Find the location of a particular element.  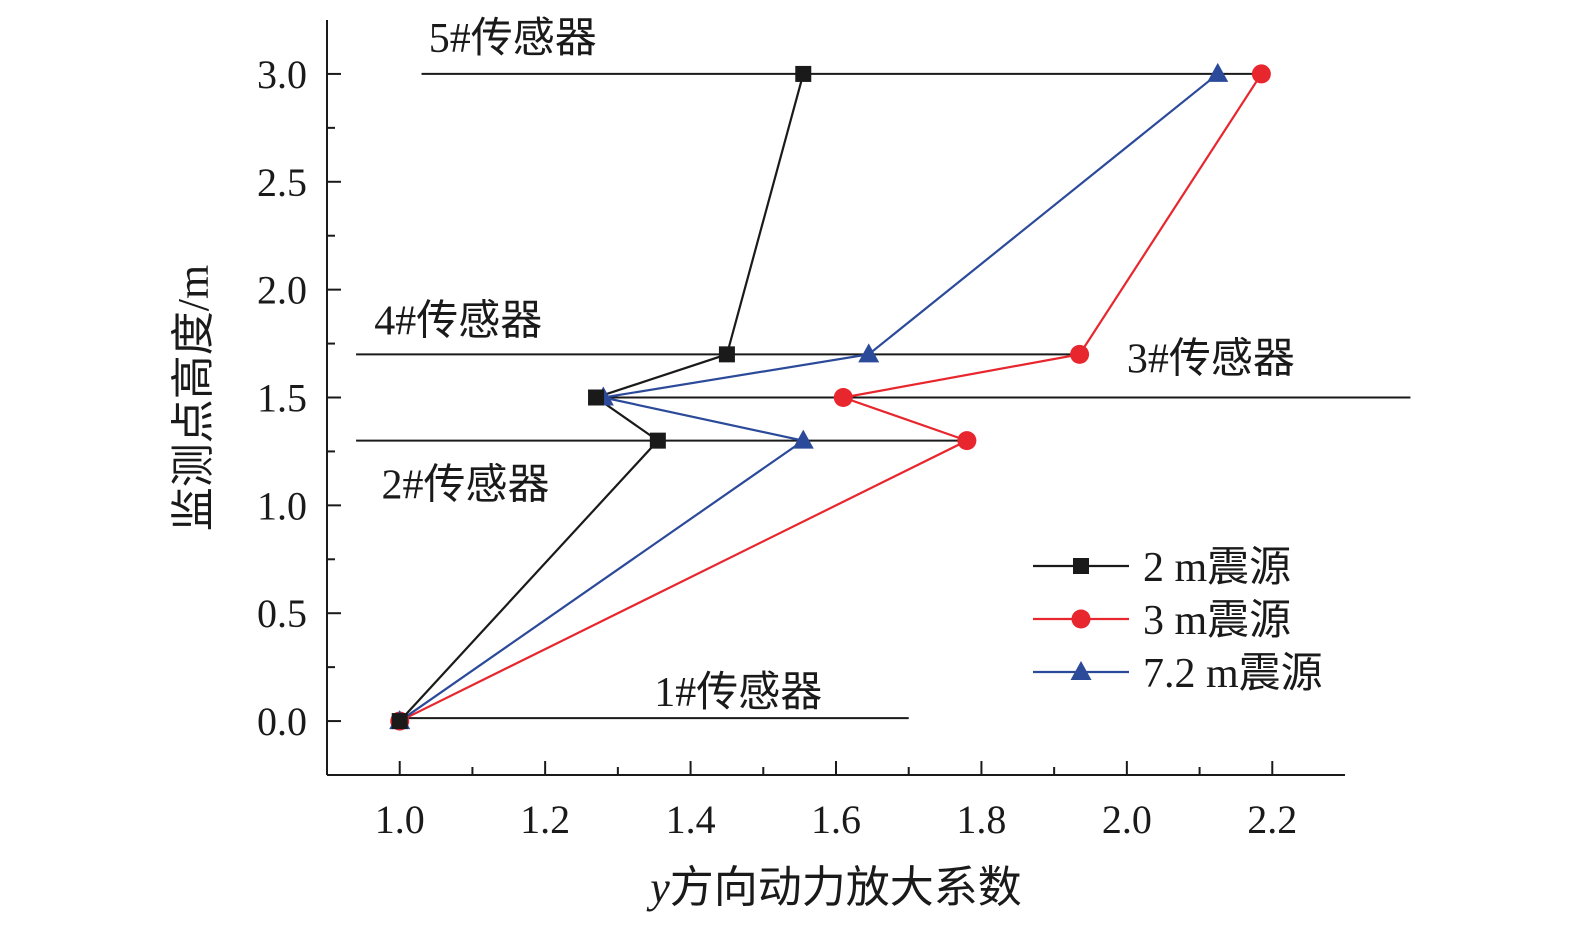

x-tick-label: 1.6 is located at coordinates (836, 819).